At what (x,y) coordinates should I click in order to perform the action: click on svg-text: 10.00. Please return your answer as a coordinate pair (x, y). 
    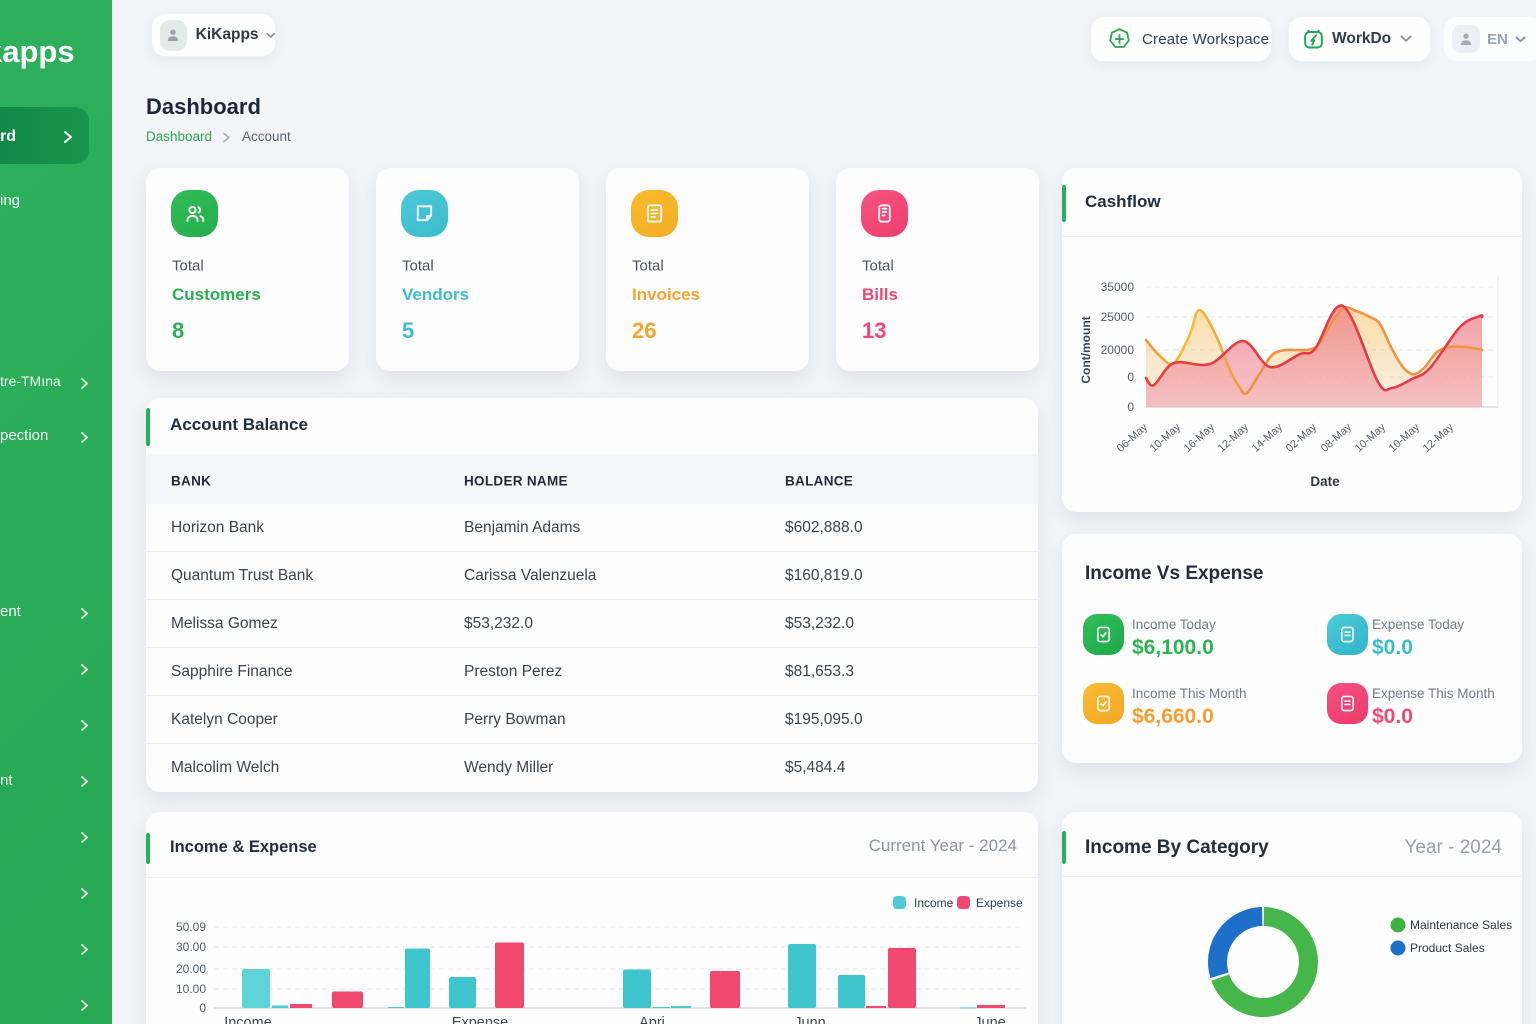
    Looking at the image, I should click on (191, 989).